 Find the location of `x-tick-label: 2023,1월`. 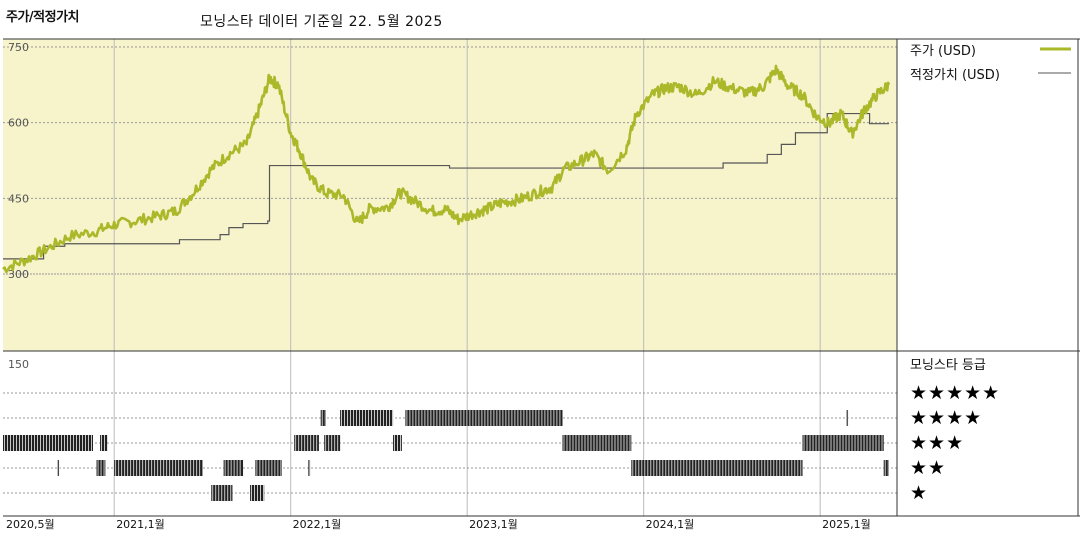

x-tick-label: 2023,1월 is located at coordinates (493, 524).